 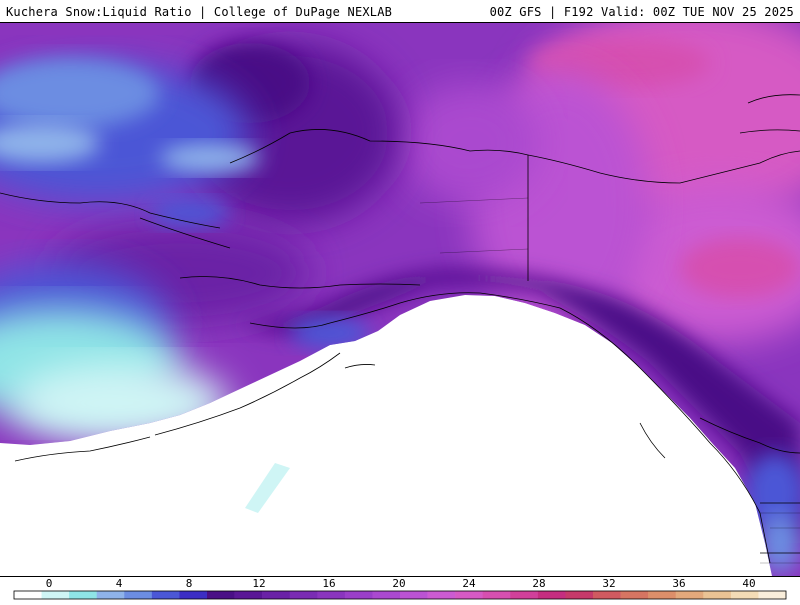 What do you see at coordinates (469, 583) in the screenshot?
I see `colorbar-tick-label: 24` at bounding box center [469, 583].